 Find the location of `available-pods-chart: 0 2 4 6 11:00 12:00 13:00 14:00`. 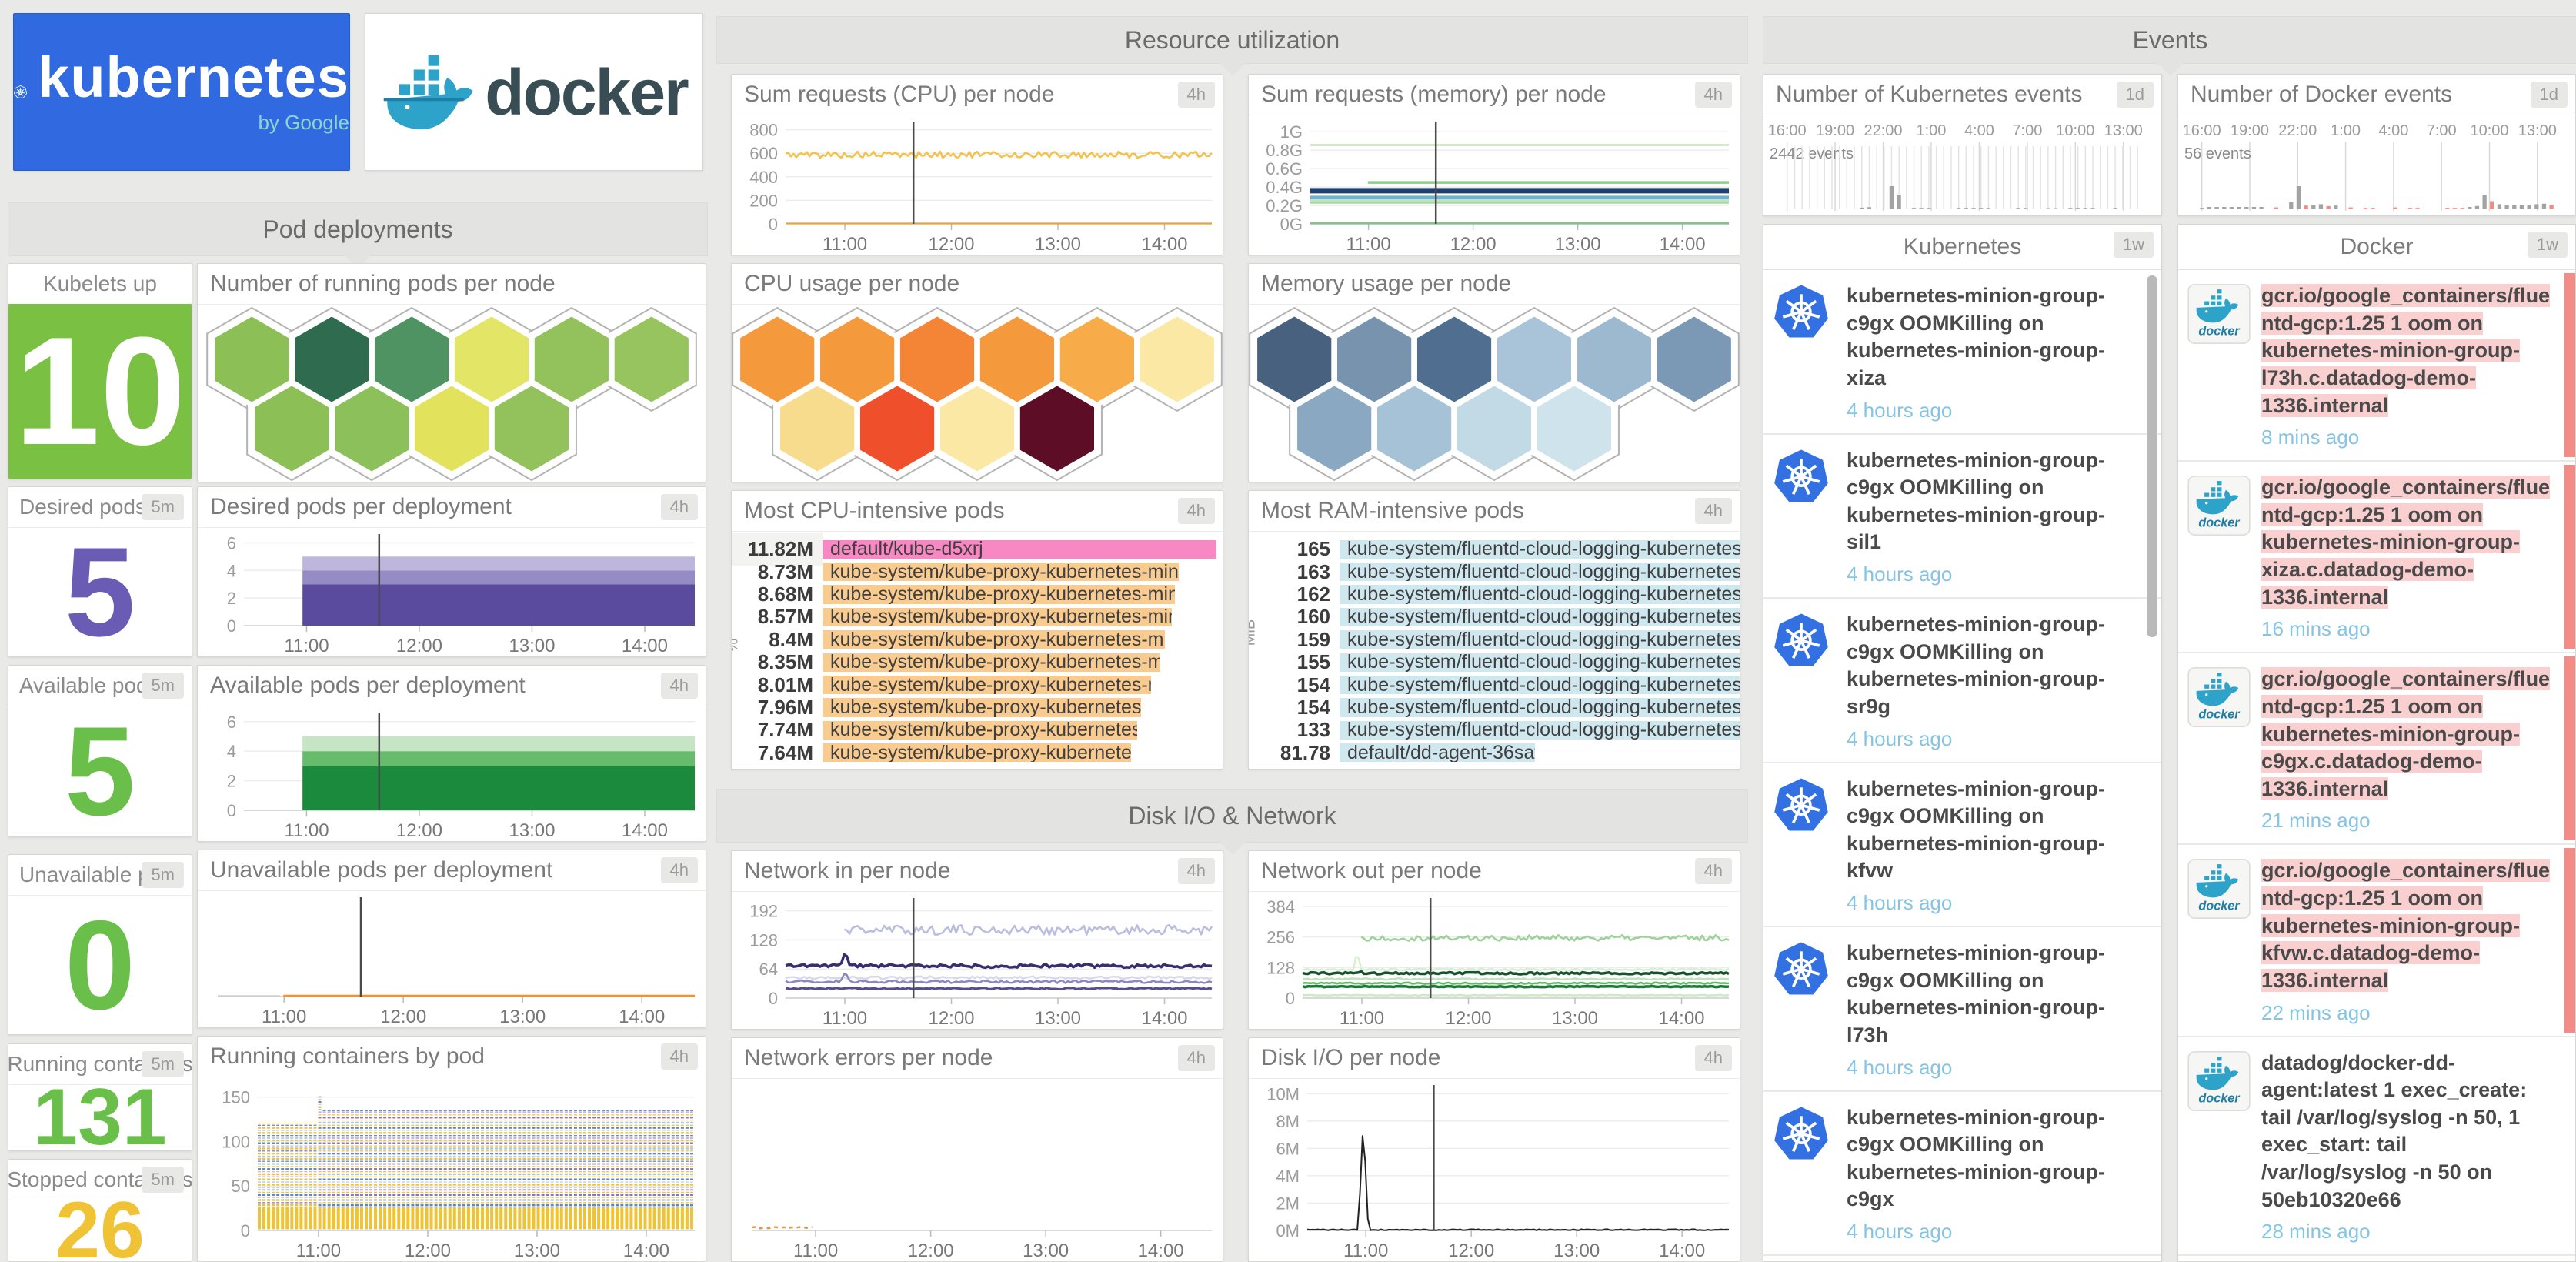

available-pods-chart: 0 2 4 6 11:00 12:00 13:00 14:00 is located at coordinates (452, 773).